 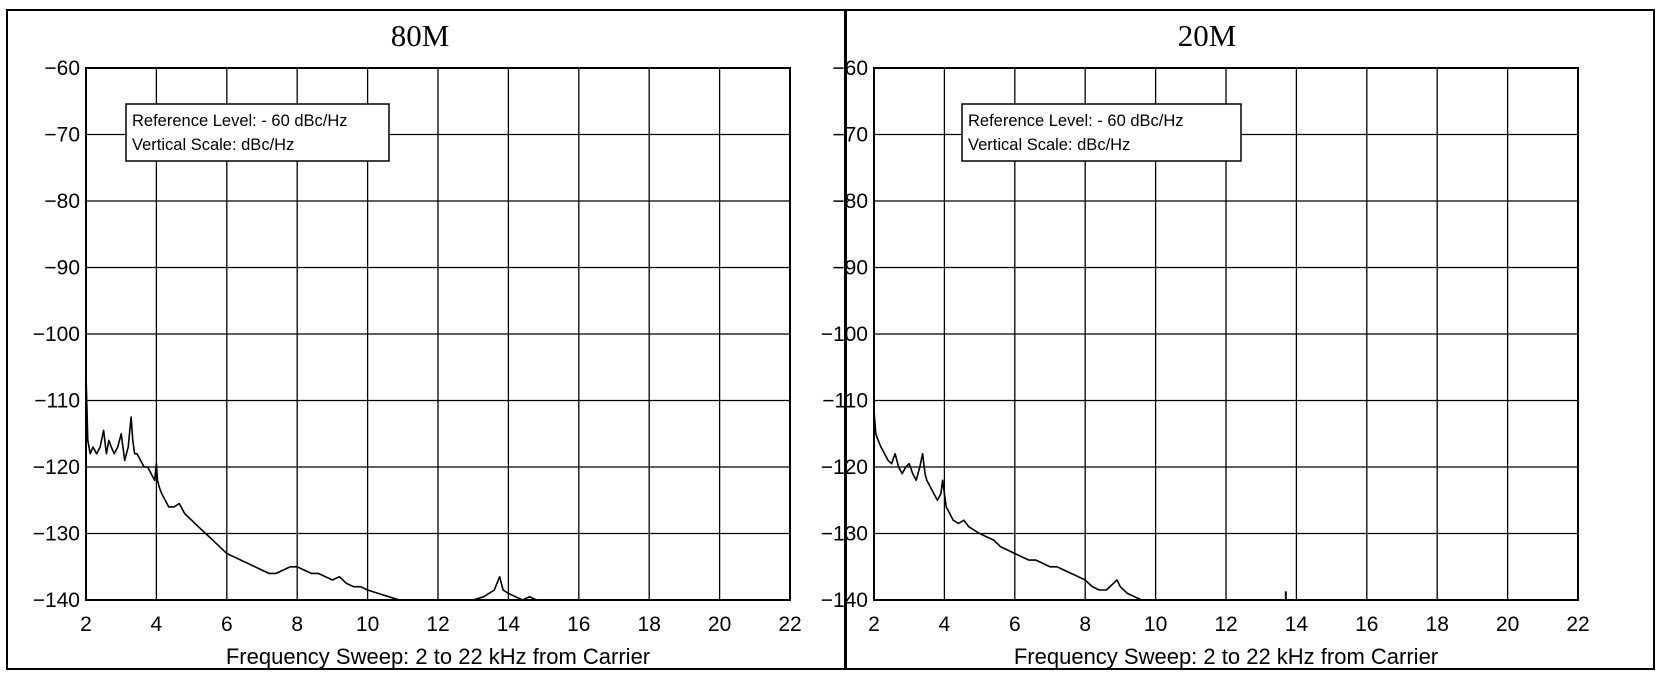 I want to click on panel-divider, so click(x=845, y=339).